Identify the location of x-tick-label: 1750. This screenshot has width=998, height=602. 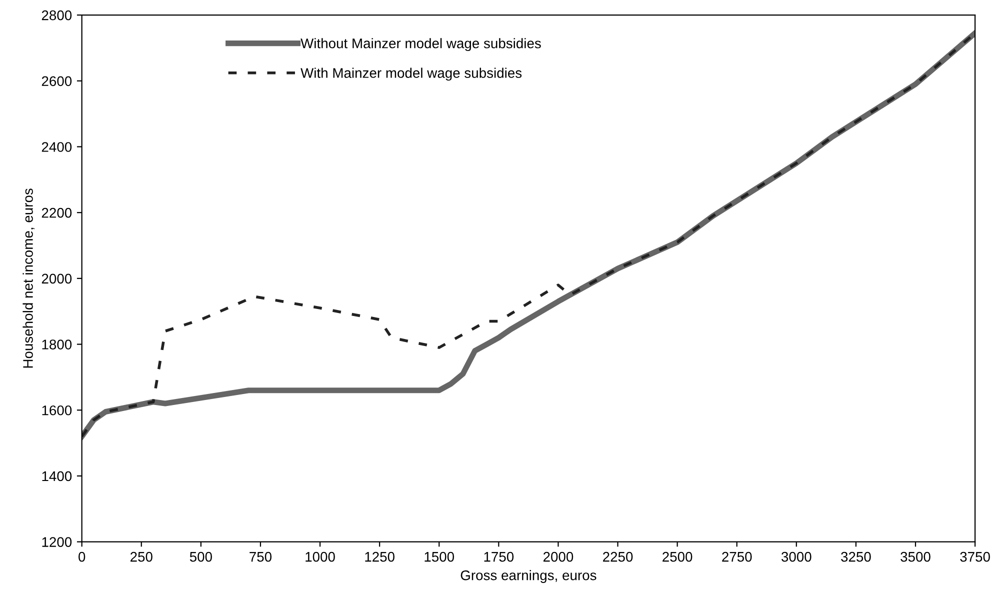
(499, 557).